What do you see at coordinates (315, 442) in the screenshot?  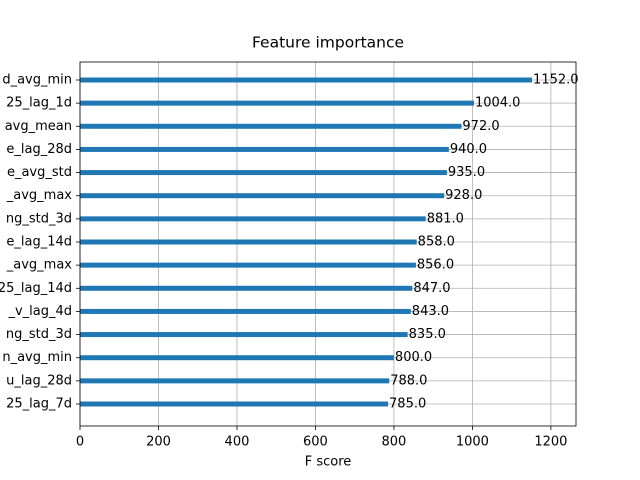 I see `x-tick-label: 600` at bounding box center [315, 442].